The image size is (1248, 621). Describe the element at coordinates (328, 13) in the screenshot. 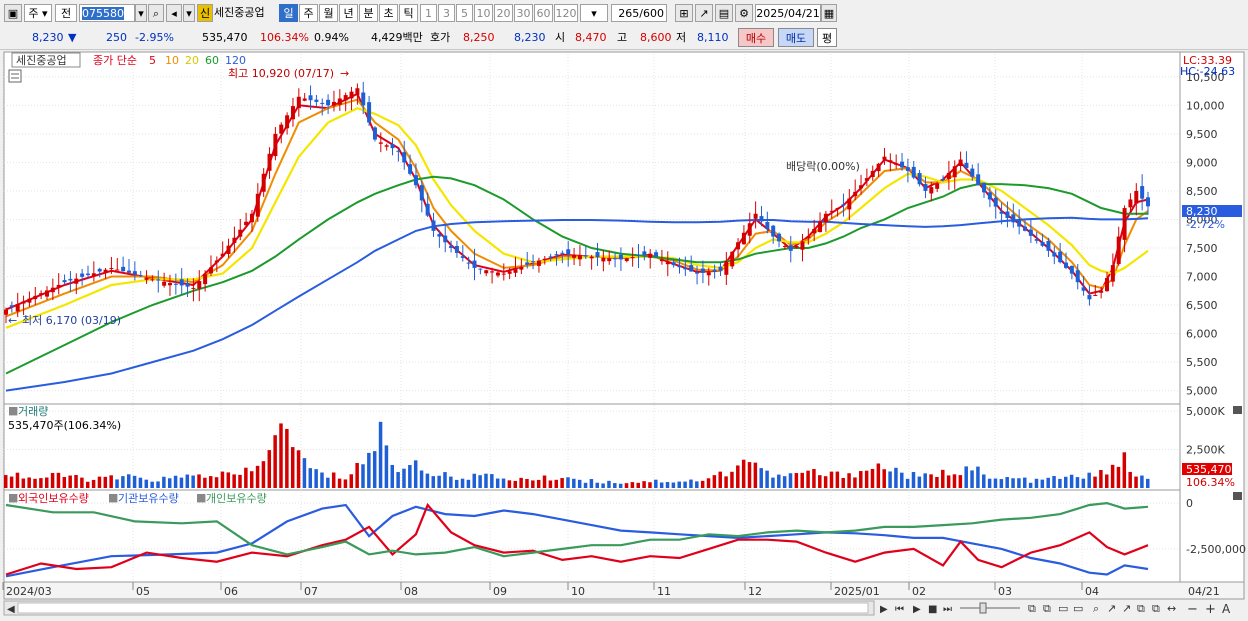

I see `period-month: 월` at that location.